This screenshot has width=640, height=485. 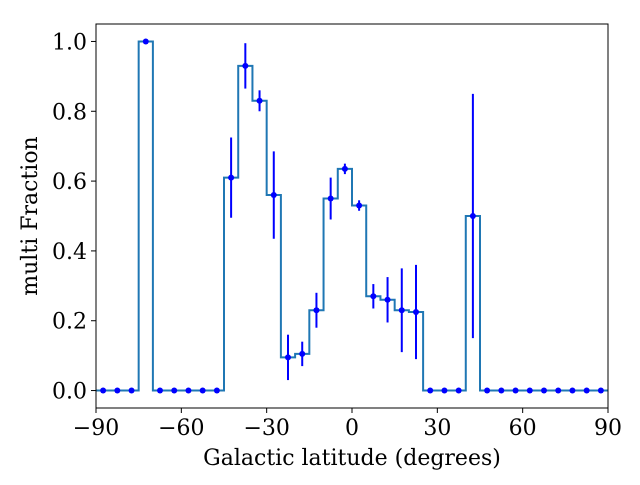 What do you see at coordinates (352, 458) in the screenshot?
I see `x-axis-label: Galactic latitude (degrees)` at bounding box center [352, 458].